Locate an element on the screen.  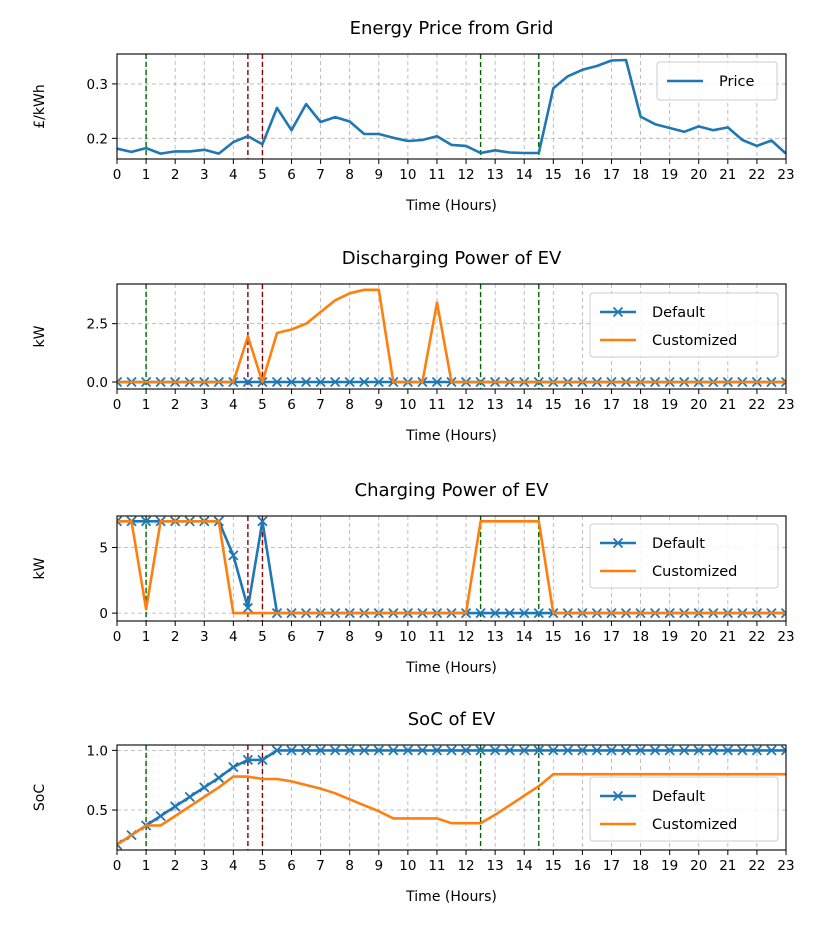
y-tick-label: 0.0 is located at coordinates (97, 383).